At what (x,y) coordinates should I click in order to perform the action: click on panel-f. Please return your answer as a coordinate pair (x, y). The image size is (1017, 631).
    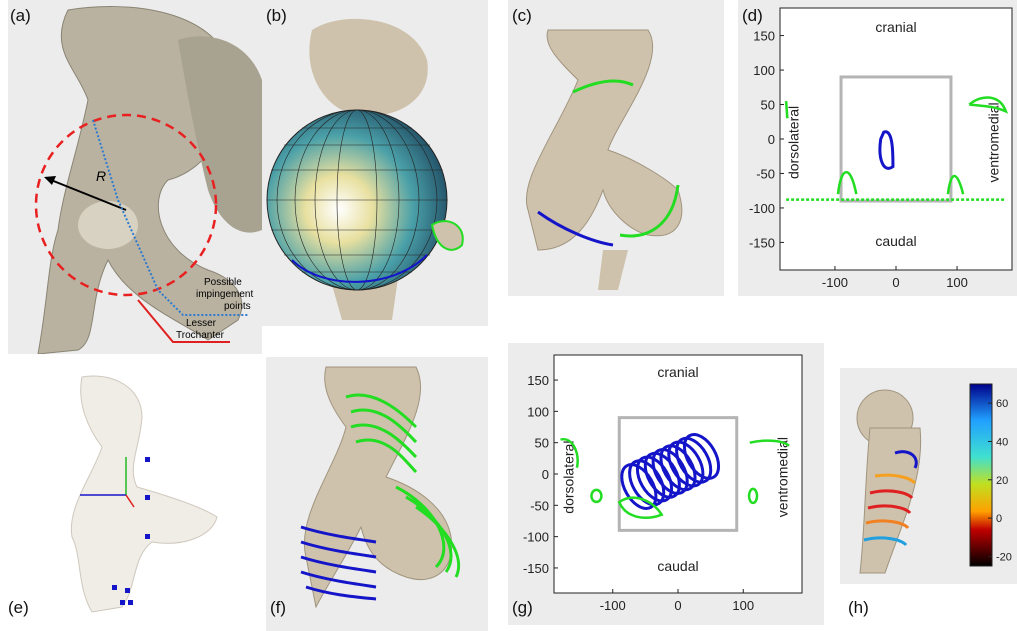
    Looking at the image, I should click on (377, 494).